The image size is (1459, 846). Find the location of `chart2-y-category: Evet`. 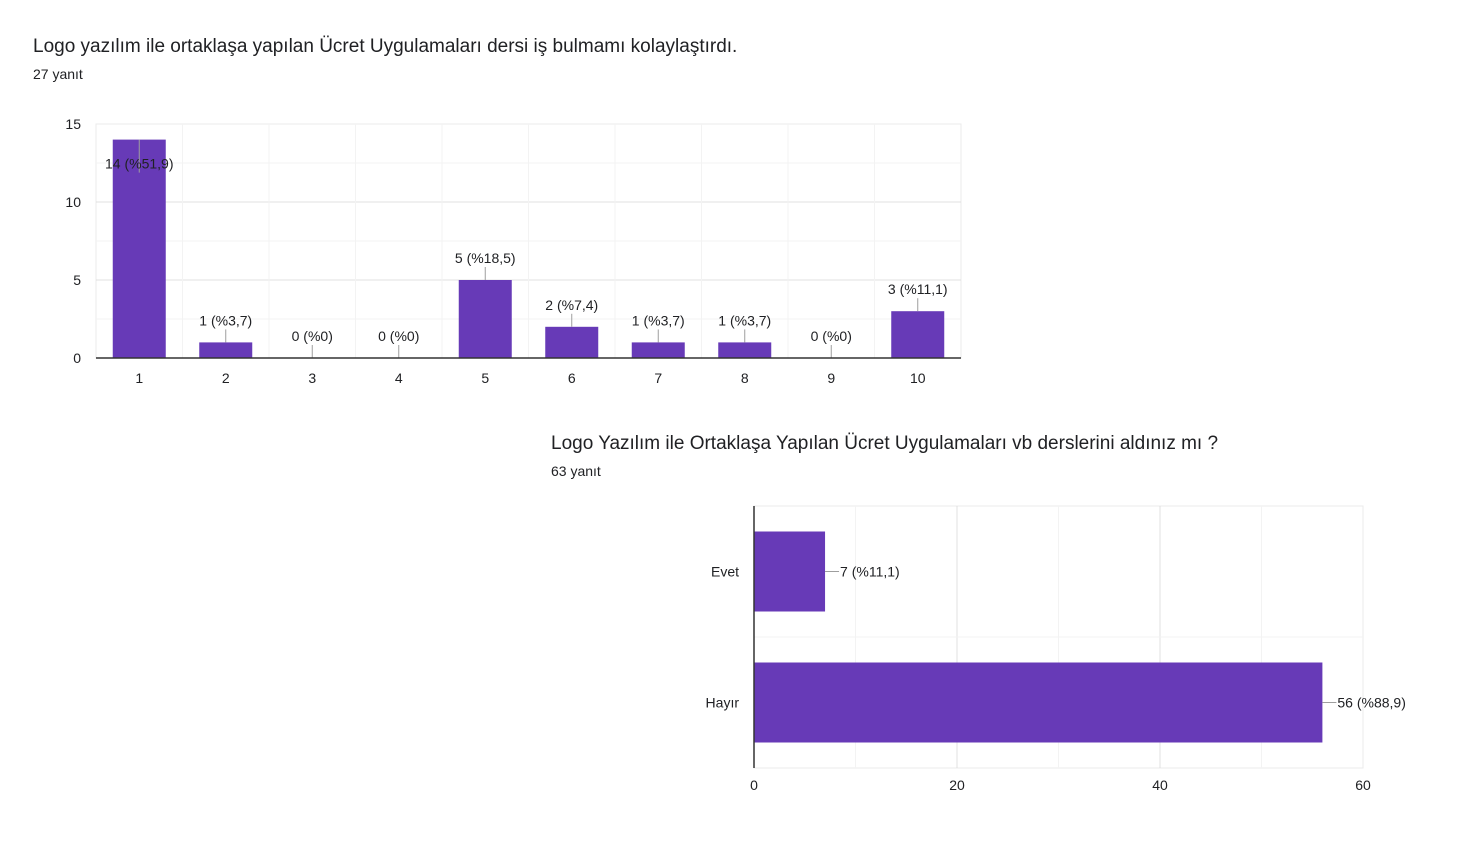

chart2-y-category: Evet is located at coordinates (725, 572).